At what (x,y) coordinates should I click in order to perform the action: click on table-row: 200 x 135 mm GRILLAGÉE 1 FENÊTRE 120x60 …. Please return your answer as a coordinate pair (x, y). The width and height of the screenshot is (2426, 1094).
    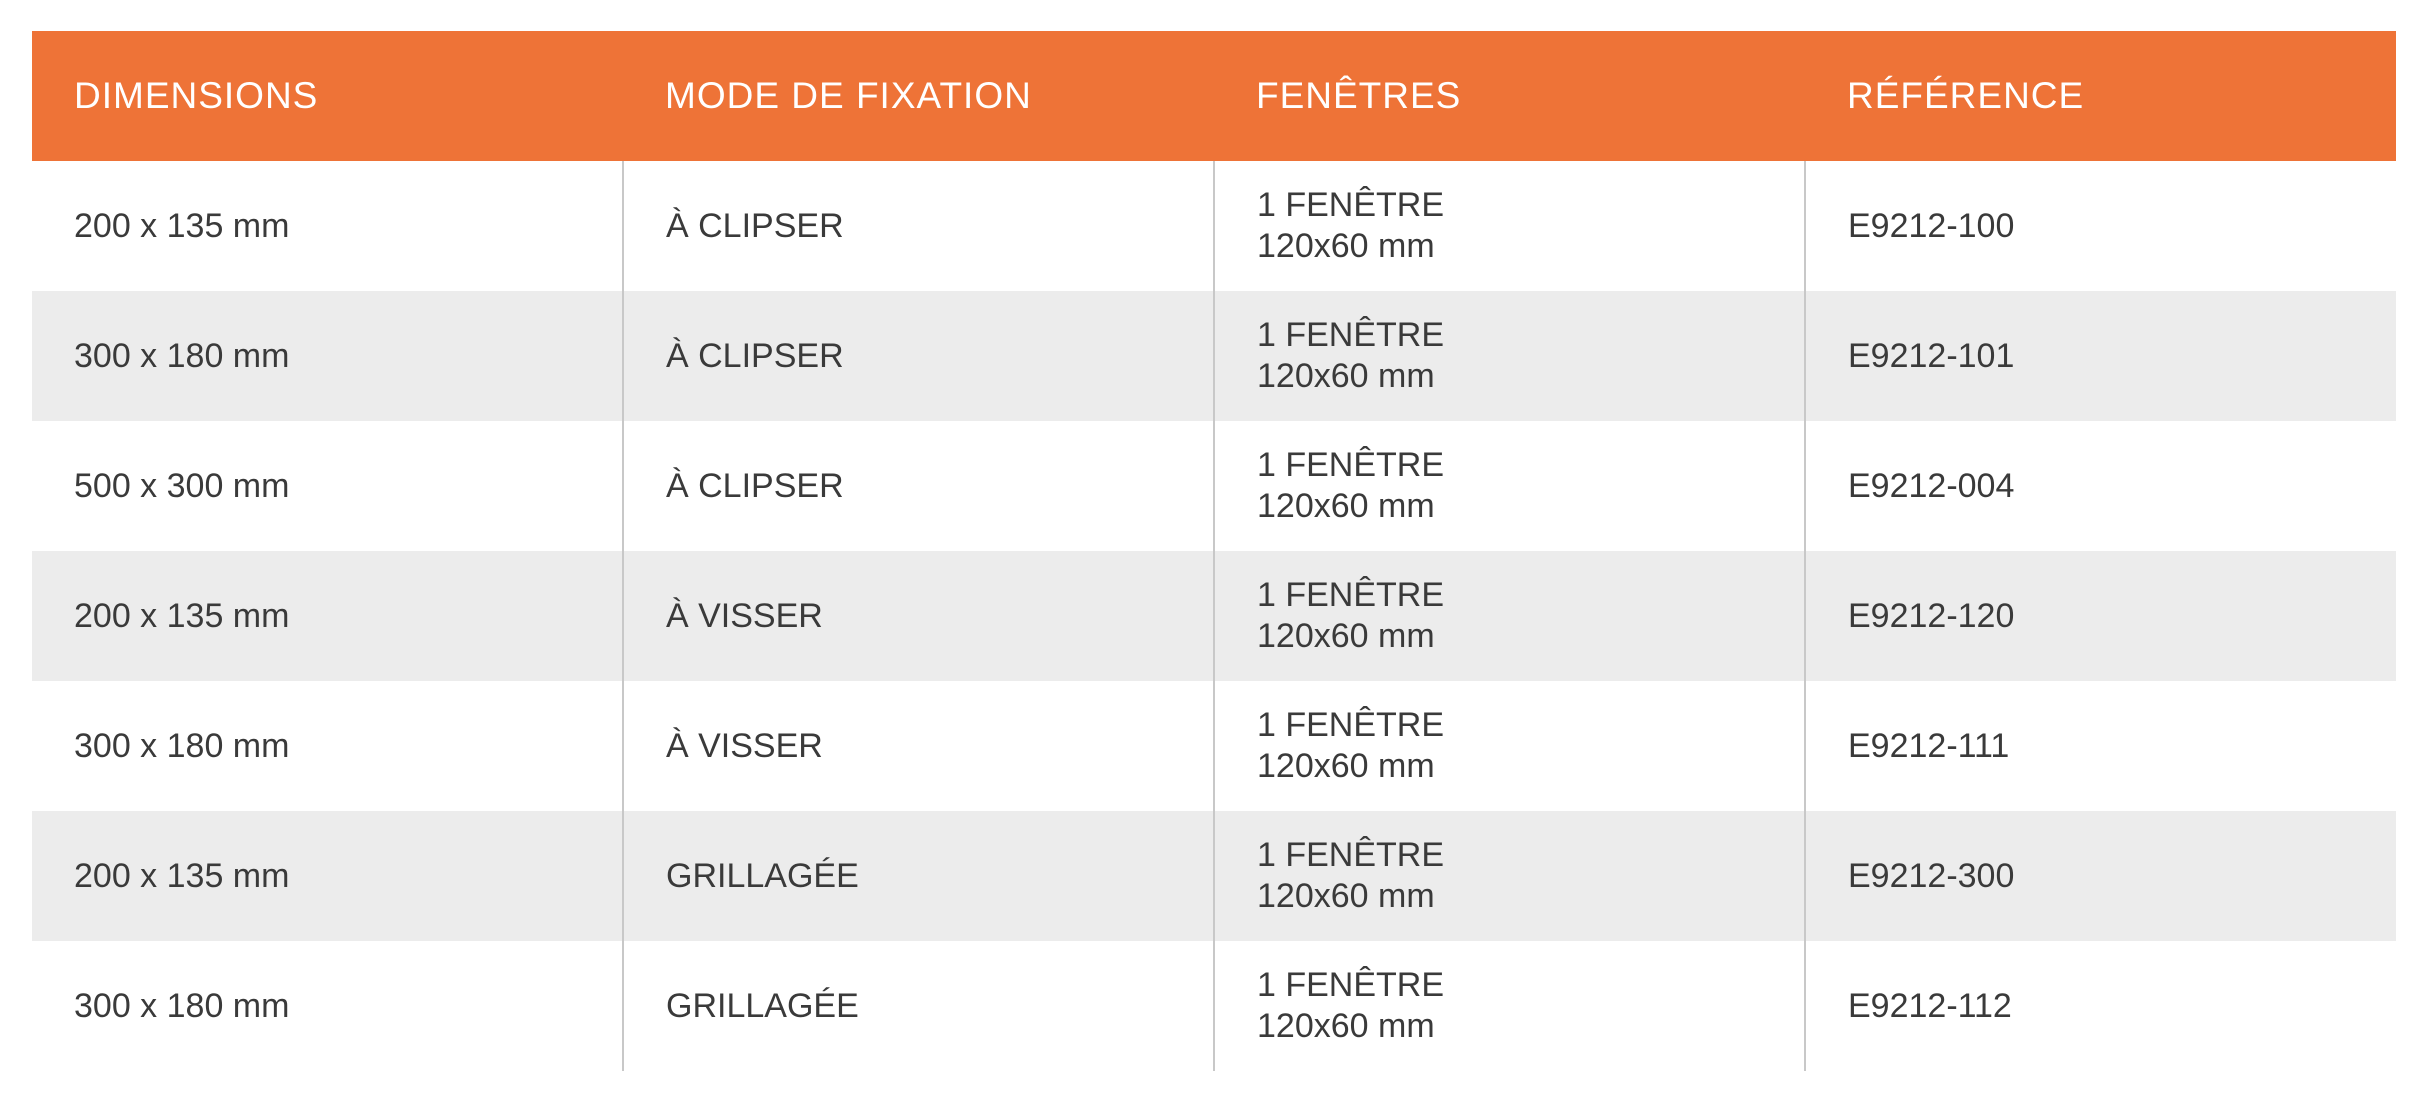
    Looking at the image, I should click on (1214, 876).